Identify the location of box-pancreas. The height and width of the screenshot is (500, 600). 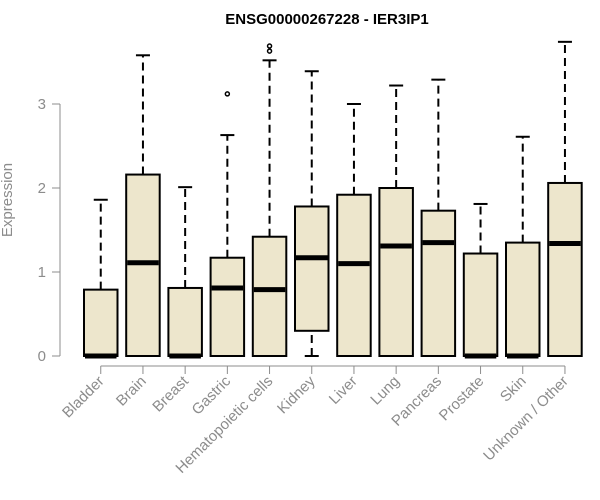
(438, 217).